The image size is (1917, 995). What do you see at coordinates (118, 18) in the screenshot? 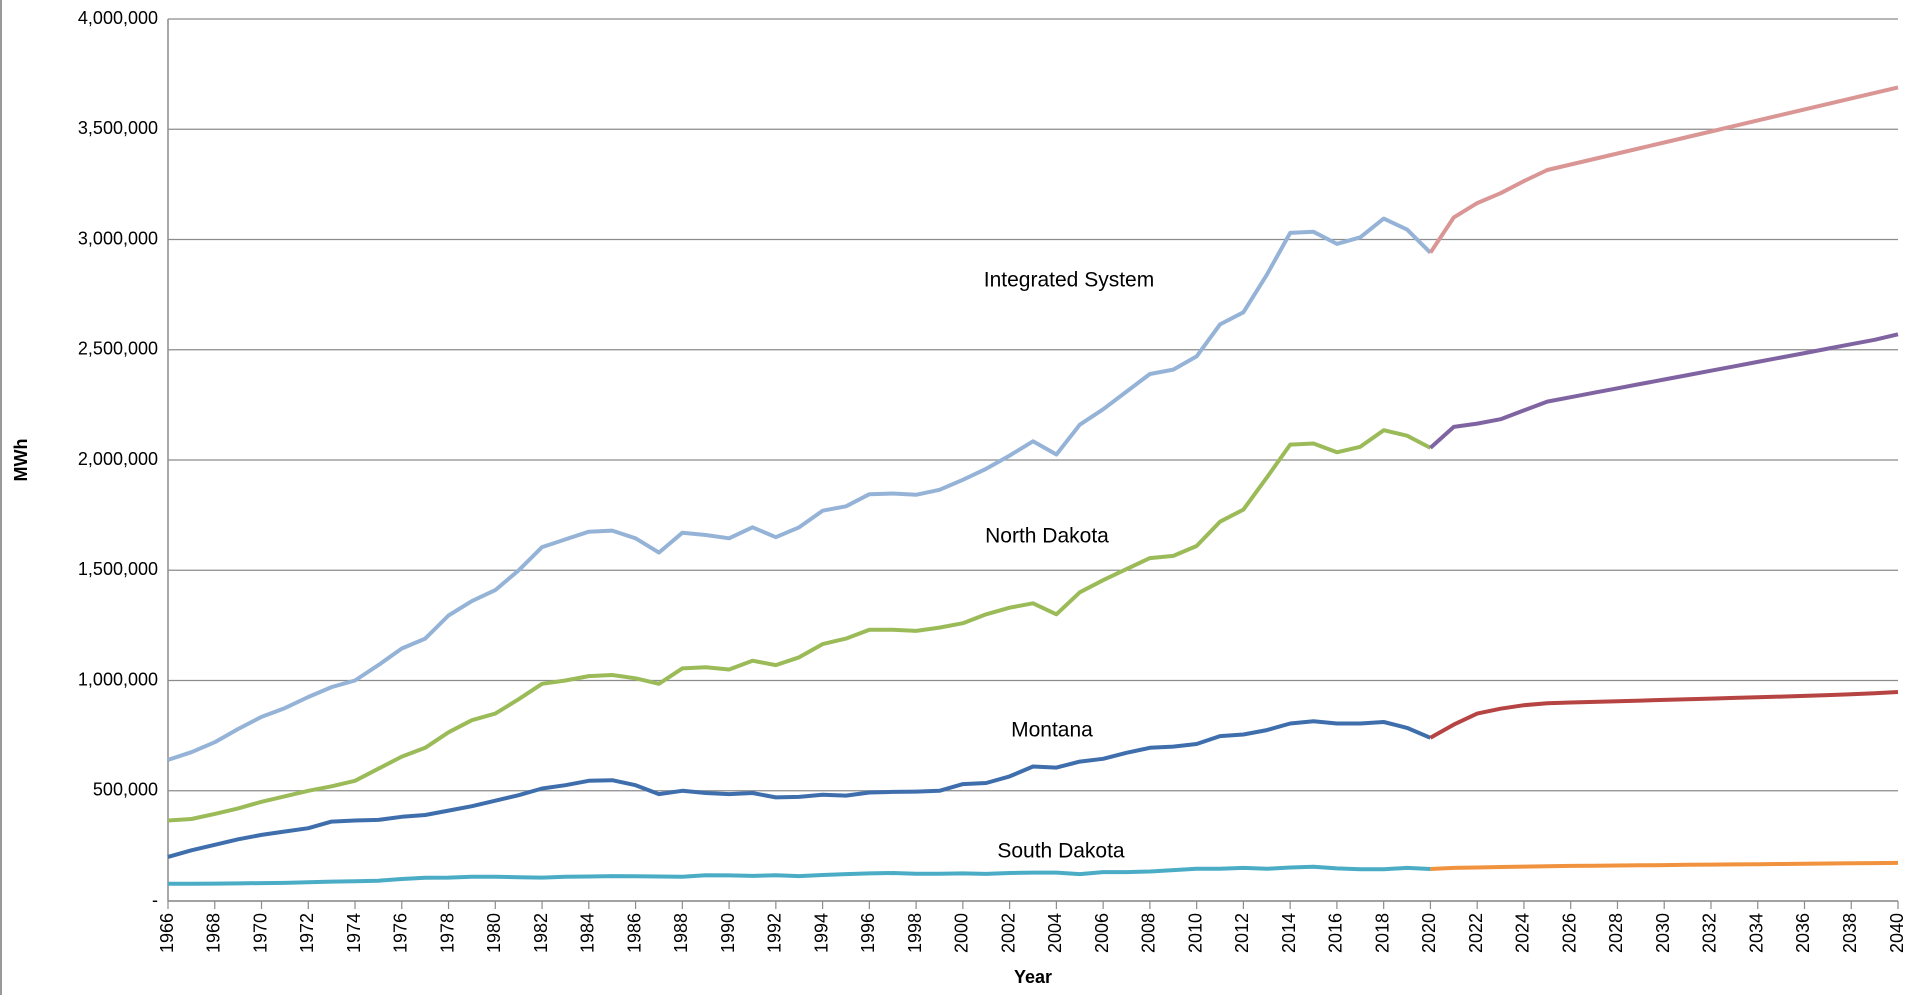
I see `y-tick-label: 4,000,000` at bounding box center [118, 18].